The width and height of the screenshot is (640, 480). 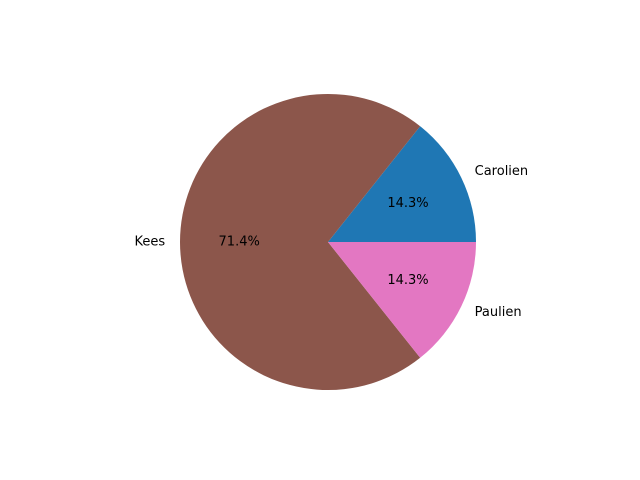 I want to click on slice-label-kees: Kees, so click(x=150, y=242).